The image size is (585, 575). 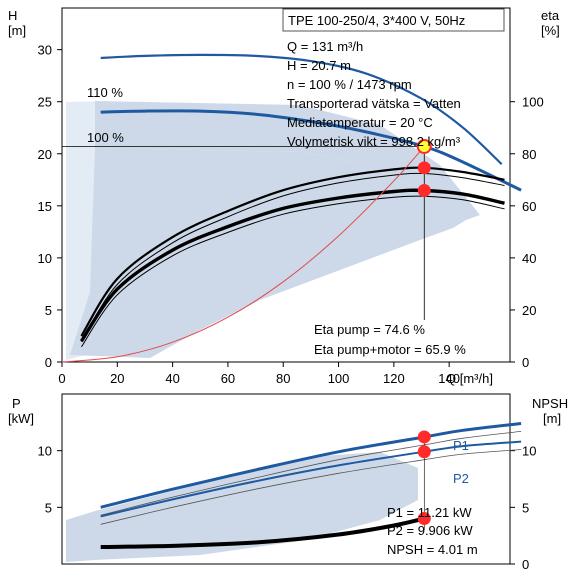 What do you see at coordinates (172, 378) in the screenshot?
I see `x-tick-label: 40` at bounding box center [172, 378].